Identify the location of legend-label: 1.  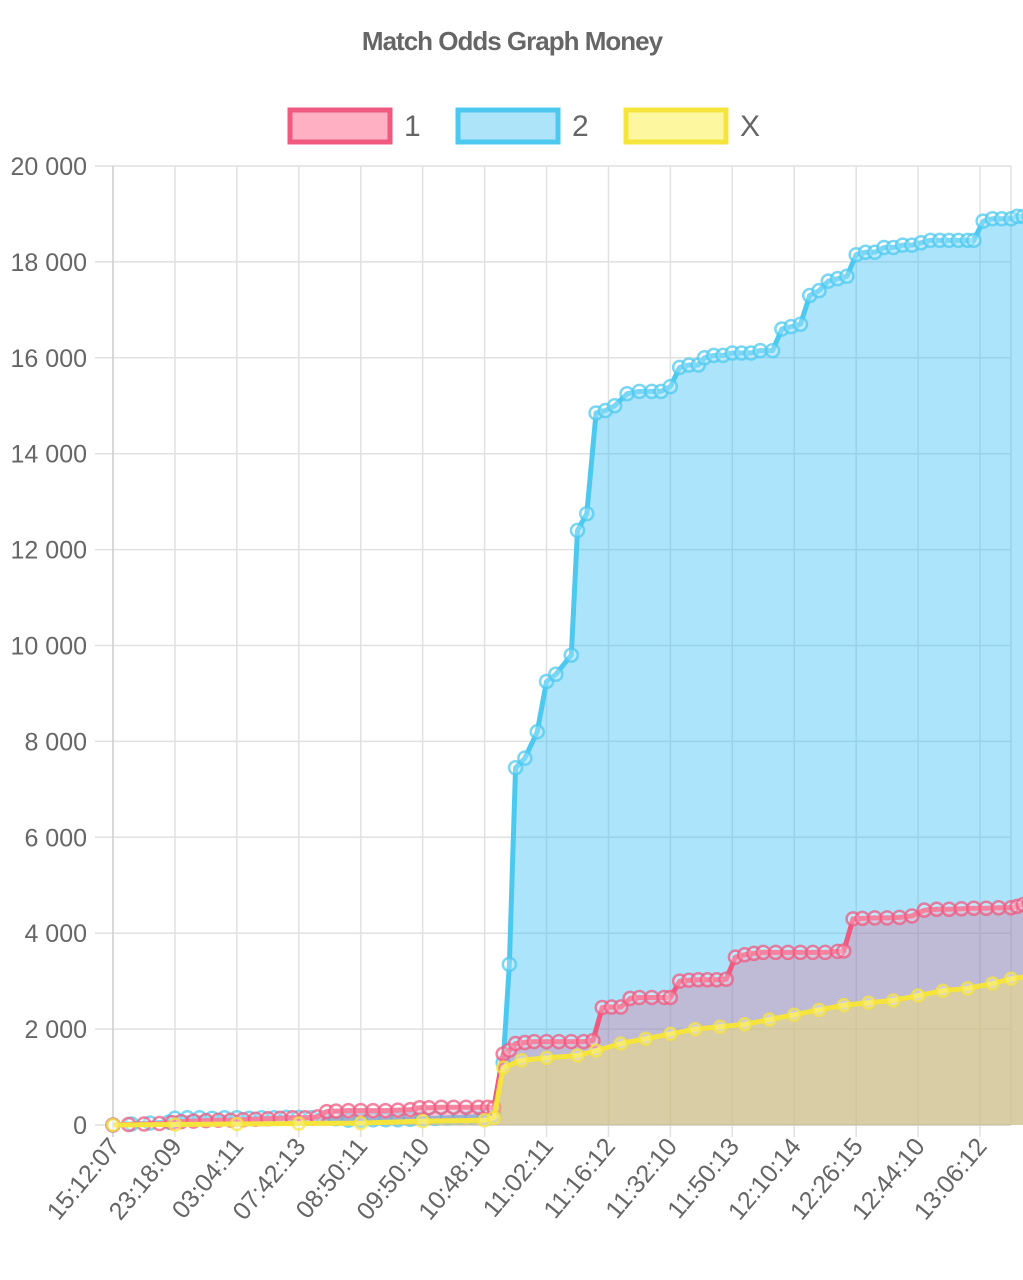
(412, 126).